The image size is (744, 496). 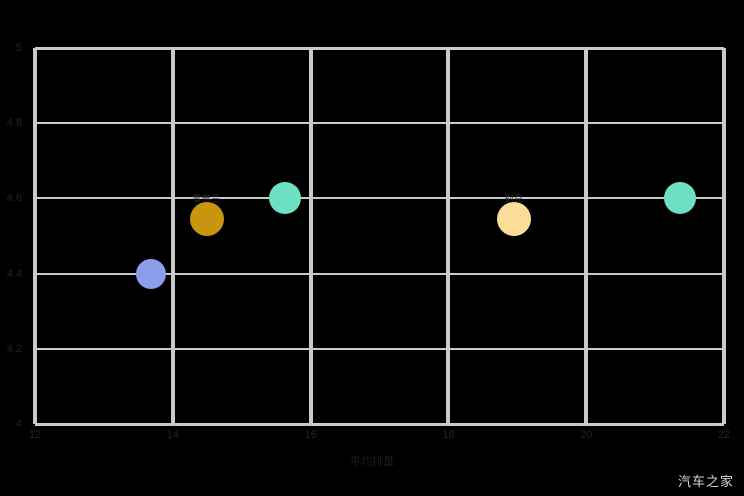 I want to click on x-axis-tick-label: 14, so click(x=172, y=435).